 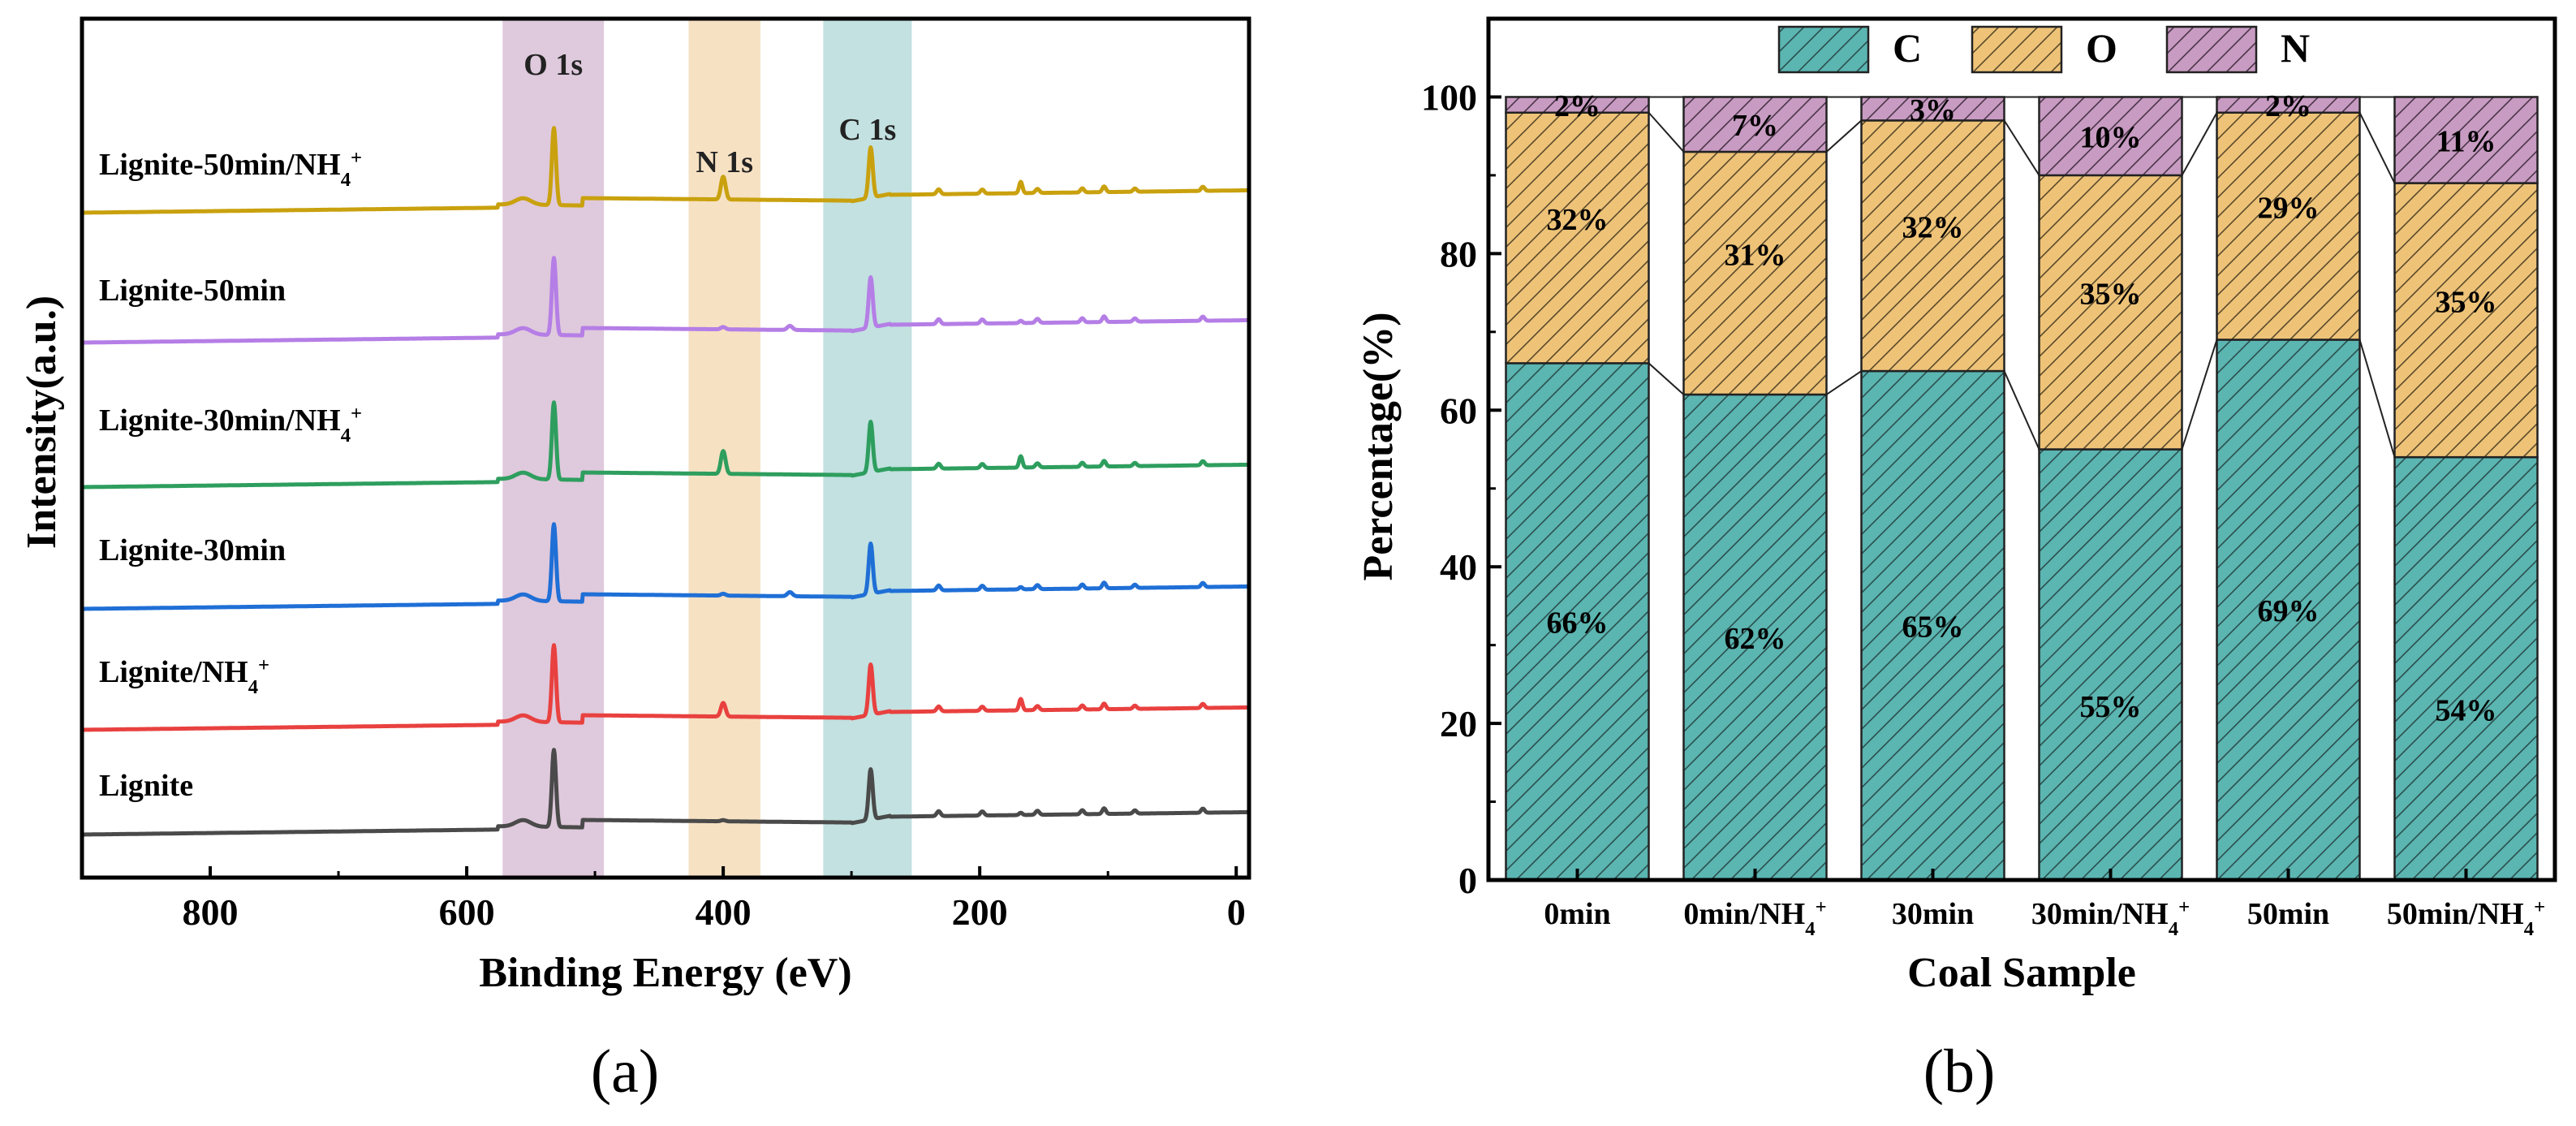 I want to click on x-tick-label-2: 30min, so click(x=1933, y=914).